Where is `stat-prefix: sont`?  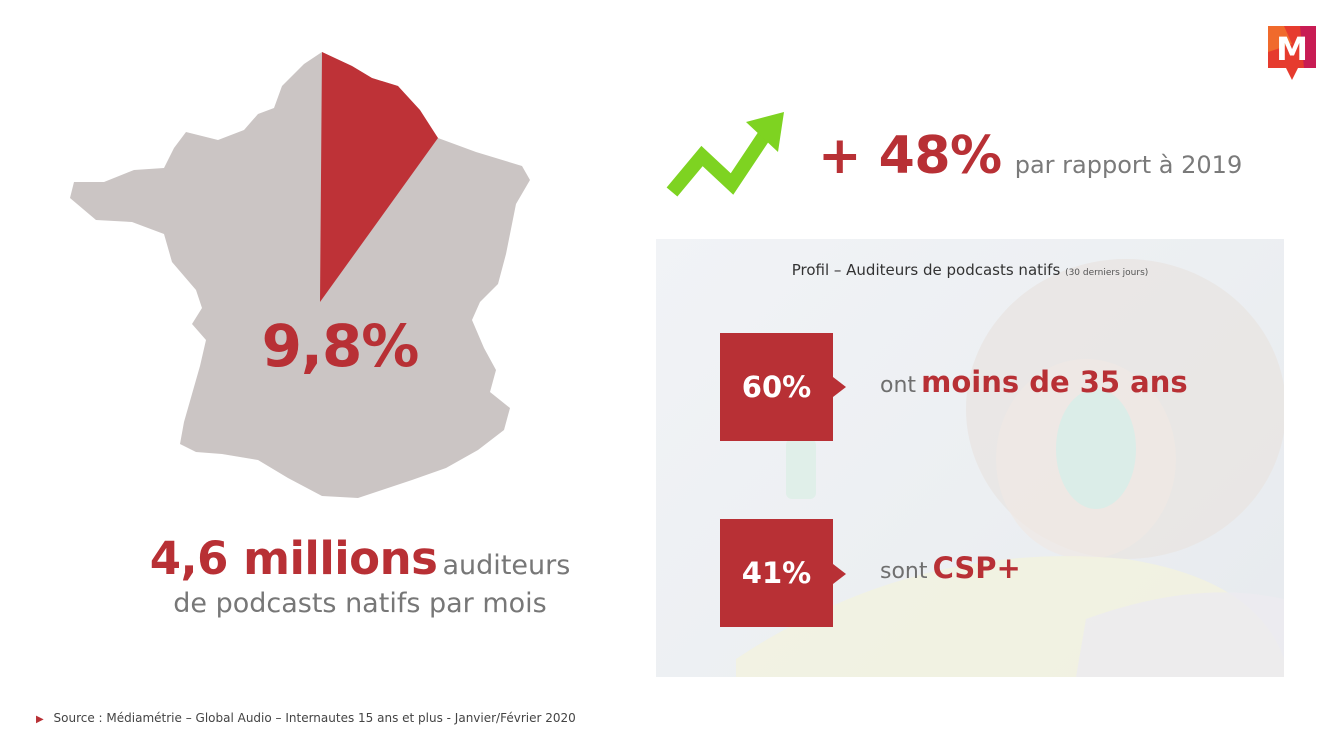
stat-prefix: sont is located at coordinates (904, 571).